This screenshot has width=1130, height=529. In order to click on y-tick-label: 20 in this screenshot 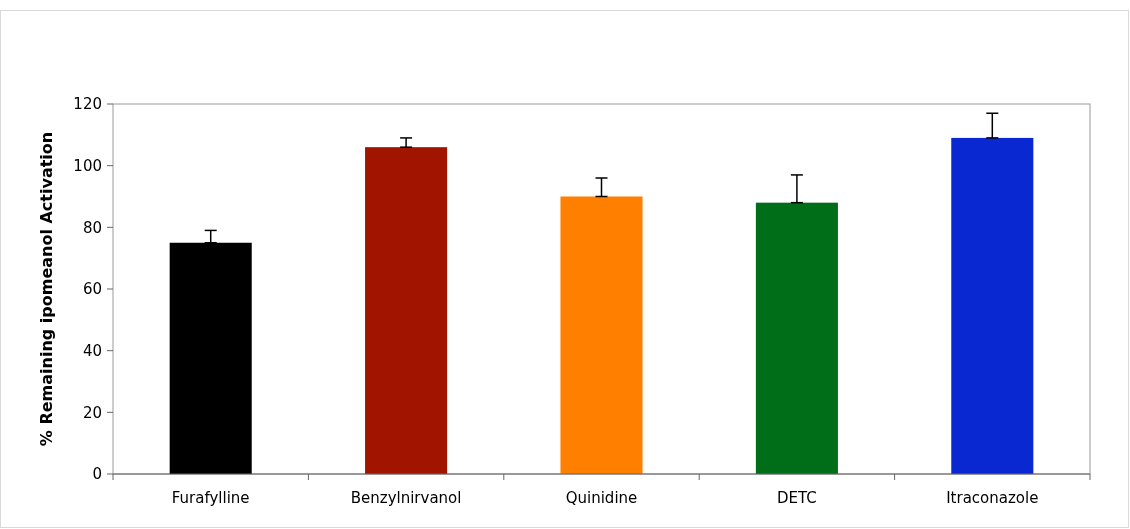, I will do `click(92, 412)`.